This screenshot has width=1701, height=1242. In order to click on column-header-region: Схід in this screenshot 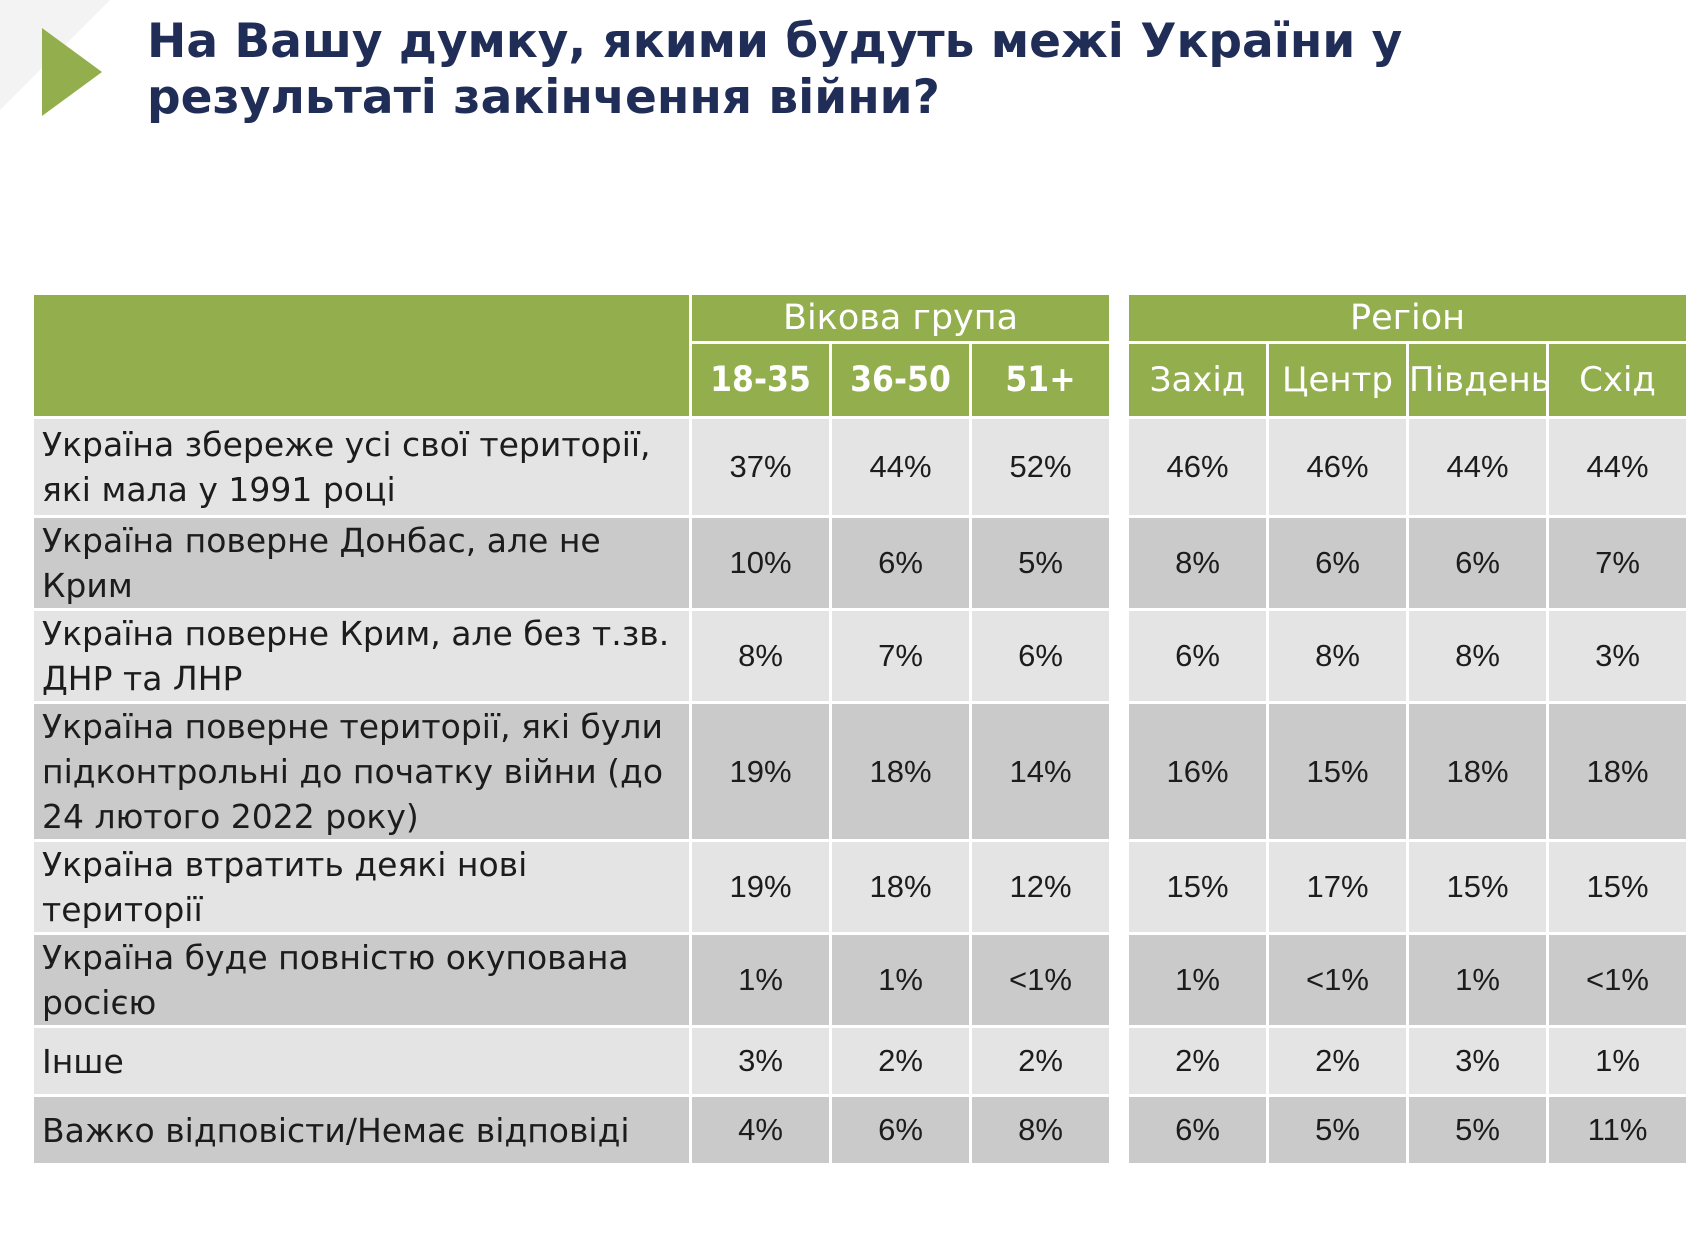, I will do `click(1618, 380)`.